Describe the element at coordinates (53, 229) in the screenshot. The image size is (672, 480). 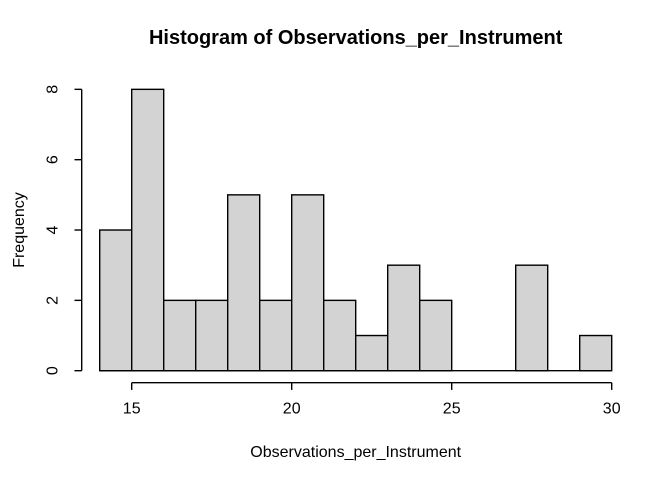
I see `y-tick-label: 4` at that location.